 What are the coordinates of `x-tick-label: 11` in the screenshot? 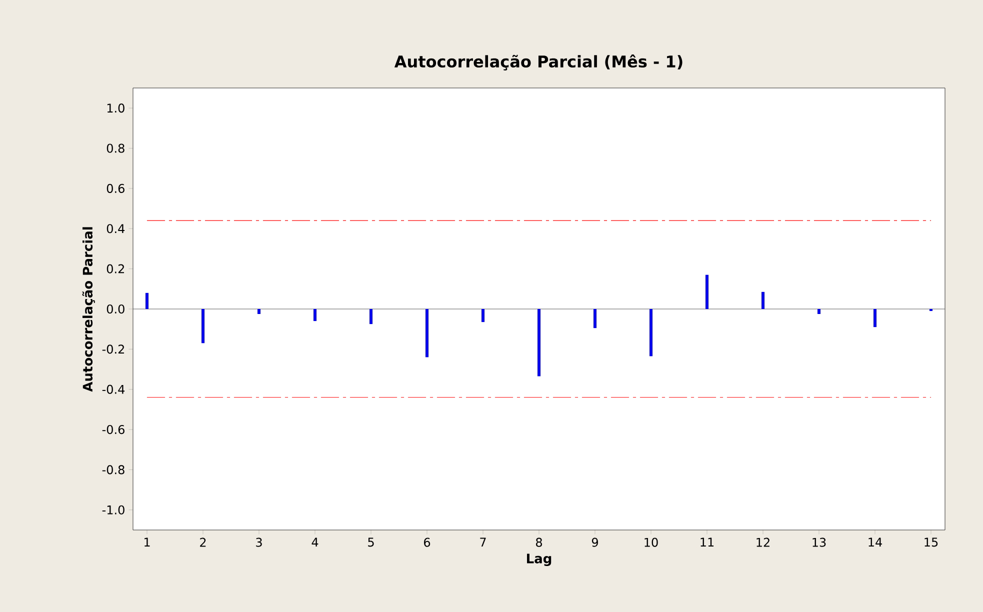 It's located at (707, 542).